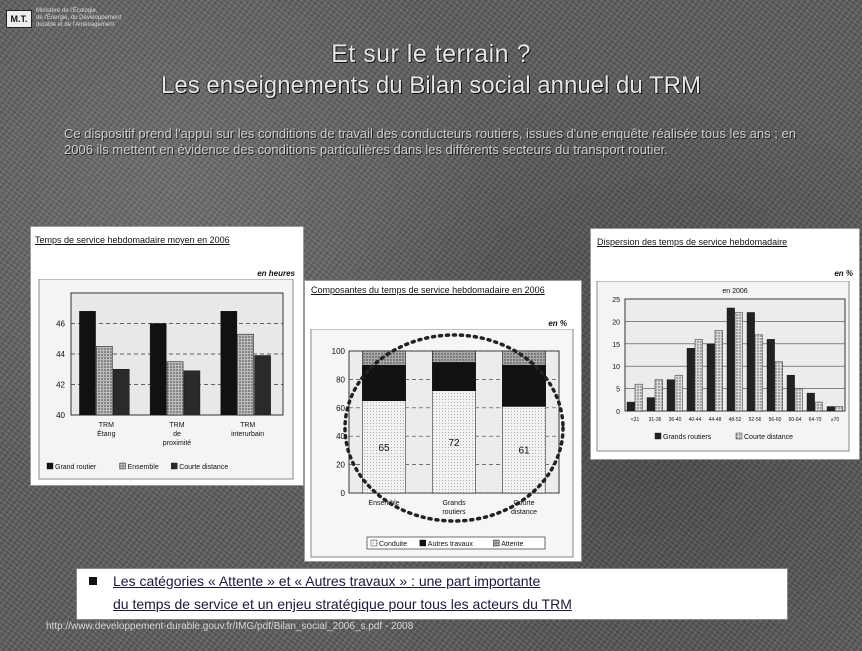  Describe the element at coordinates (675, 420) in the screenshot. I see `chart3-category-label: 36-40` at that location.